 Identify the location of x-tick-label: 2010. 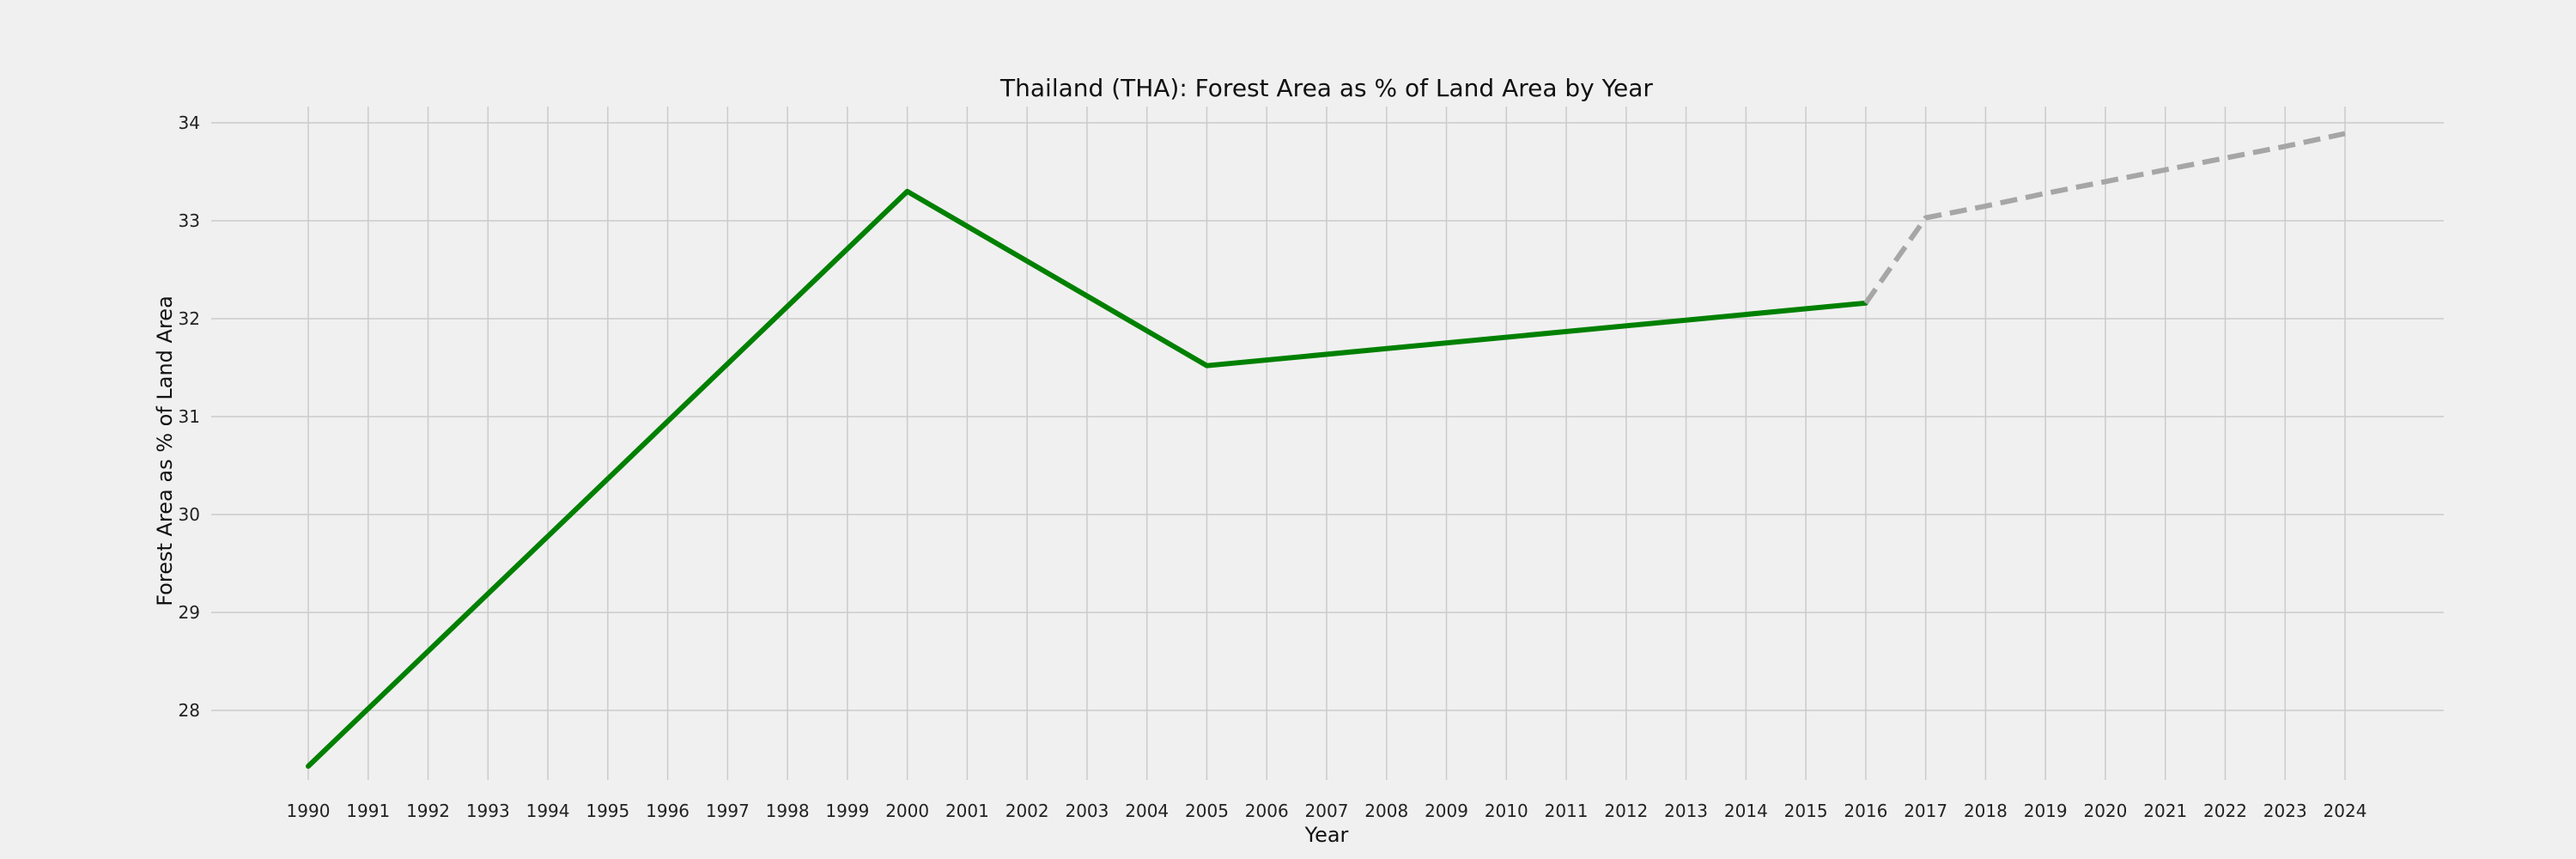
(1506, 811).